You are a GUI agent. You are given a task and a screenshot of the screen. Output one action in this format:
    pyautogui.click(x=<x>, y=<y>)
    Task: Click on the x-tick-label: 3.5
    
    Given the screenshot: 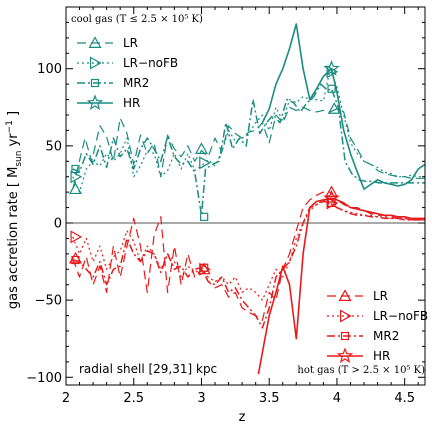 What is the action you would take?
    pyautogui.click(x=269, y=398)
    